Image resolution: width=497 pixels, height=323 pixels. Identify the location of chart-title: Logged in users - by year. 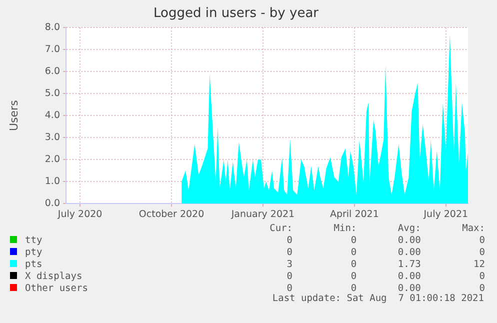
(236, 14).